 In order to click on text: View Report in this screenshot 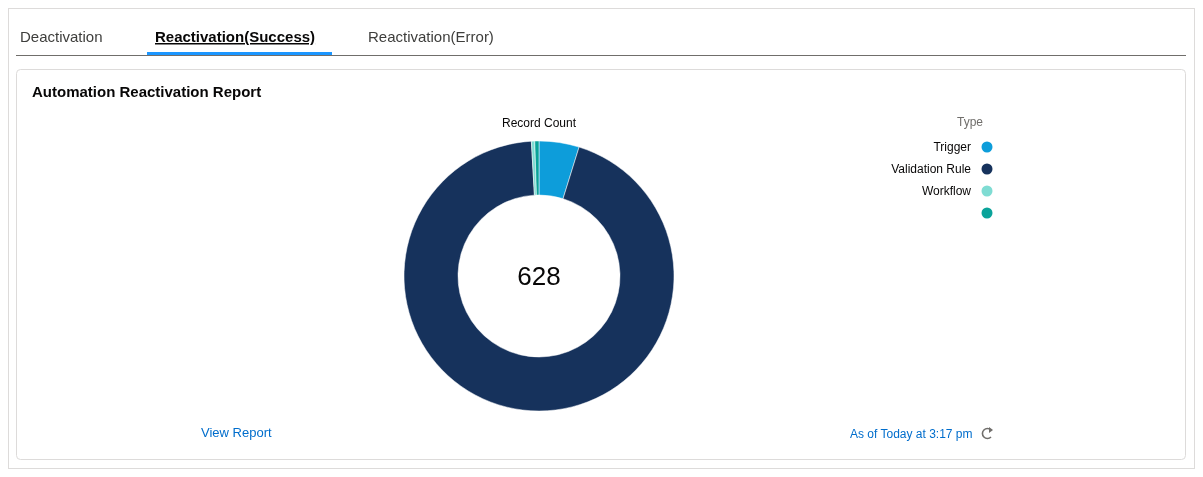, I will do `click(236, 432)`.